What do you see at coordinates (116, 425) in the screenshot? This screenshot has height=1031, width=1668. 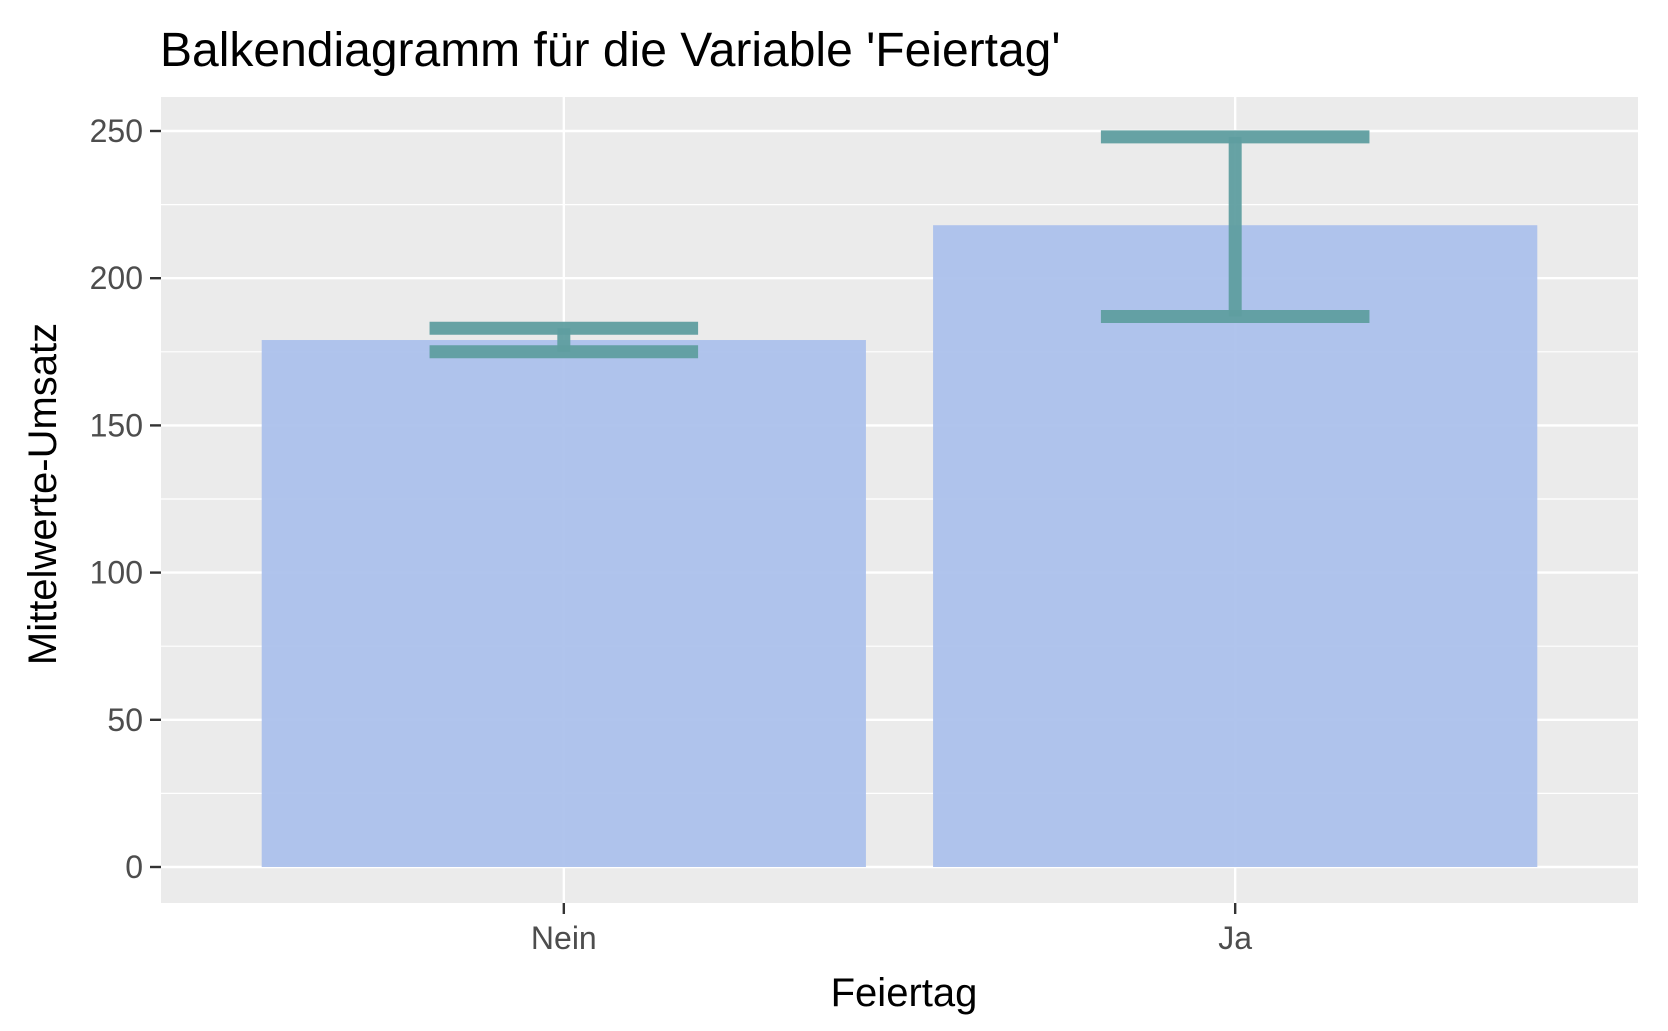 I see `y-tick-label: 150` at bounding box center [116, 425].